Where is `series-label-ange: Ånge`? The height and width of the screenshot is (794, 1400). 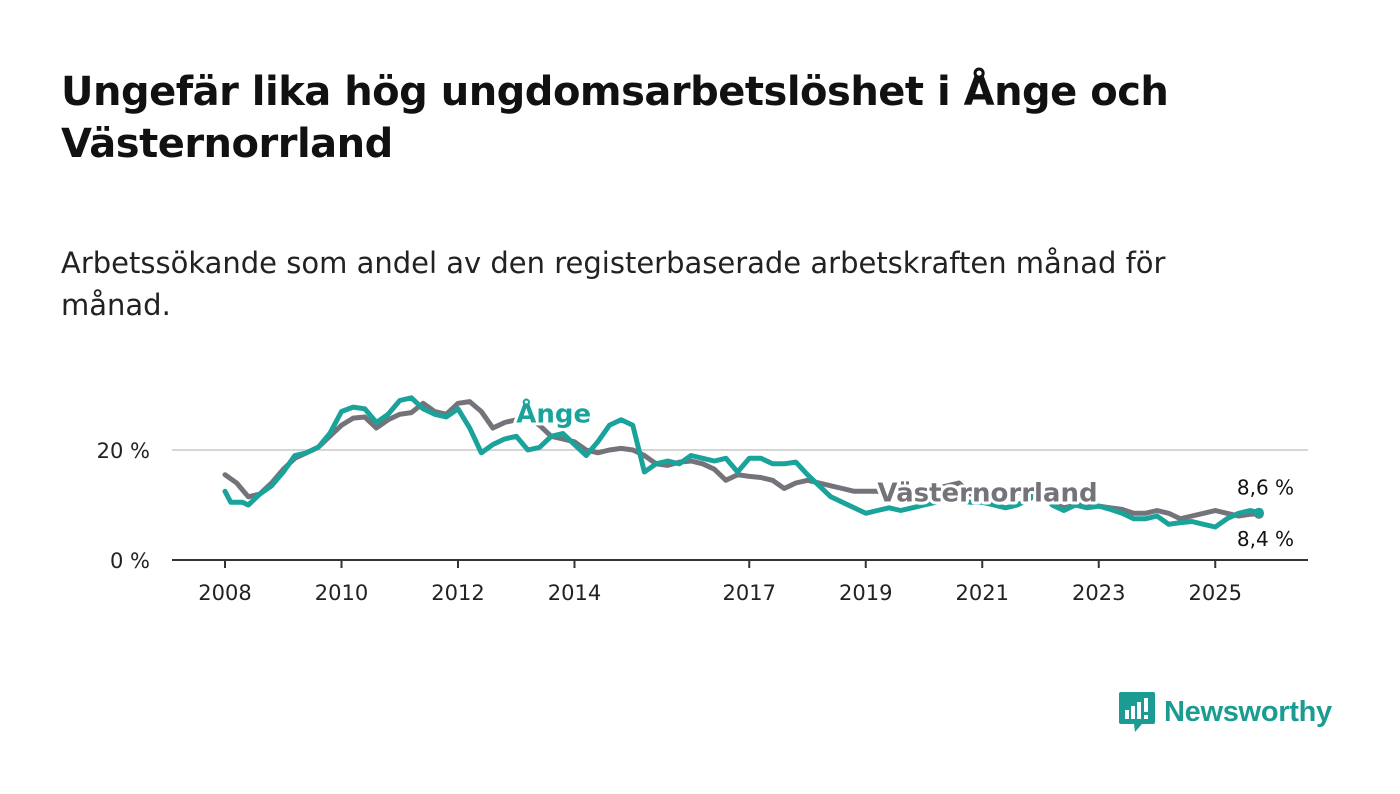
series-label-ange: Ånge is located at coordinates (553, 413).